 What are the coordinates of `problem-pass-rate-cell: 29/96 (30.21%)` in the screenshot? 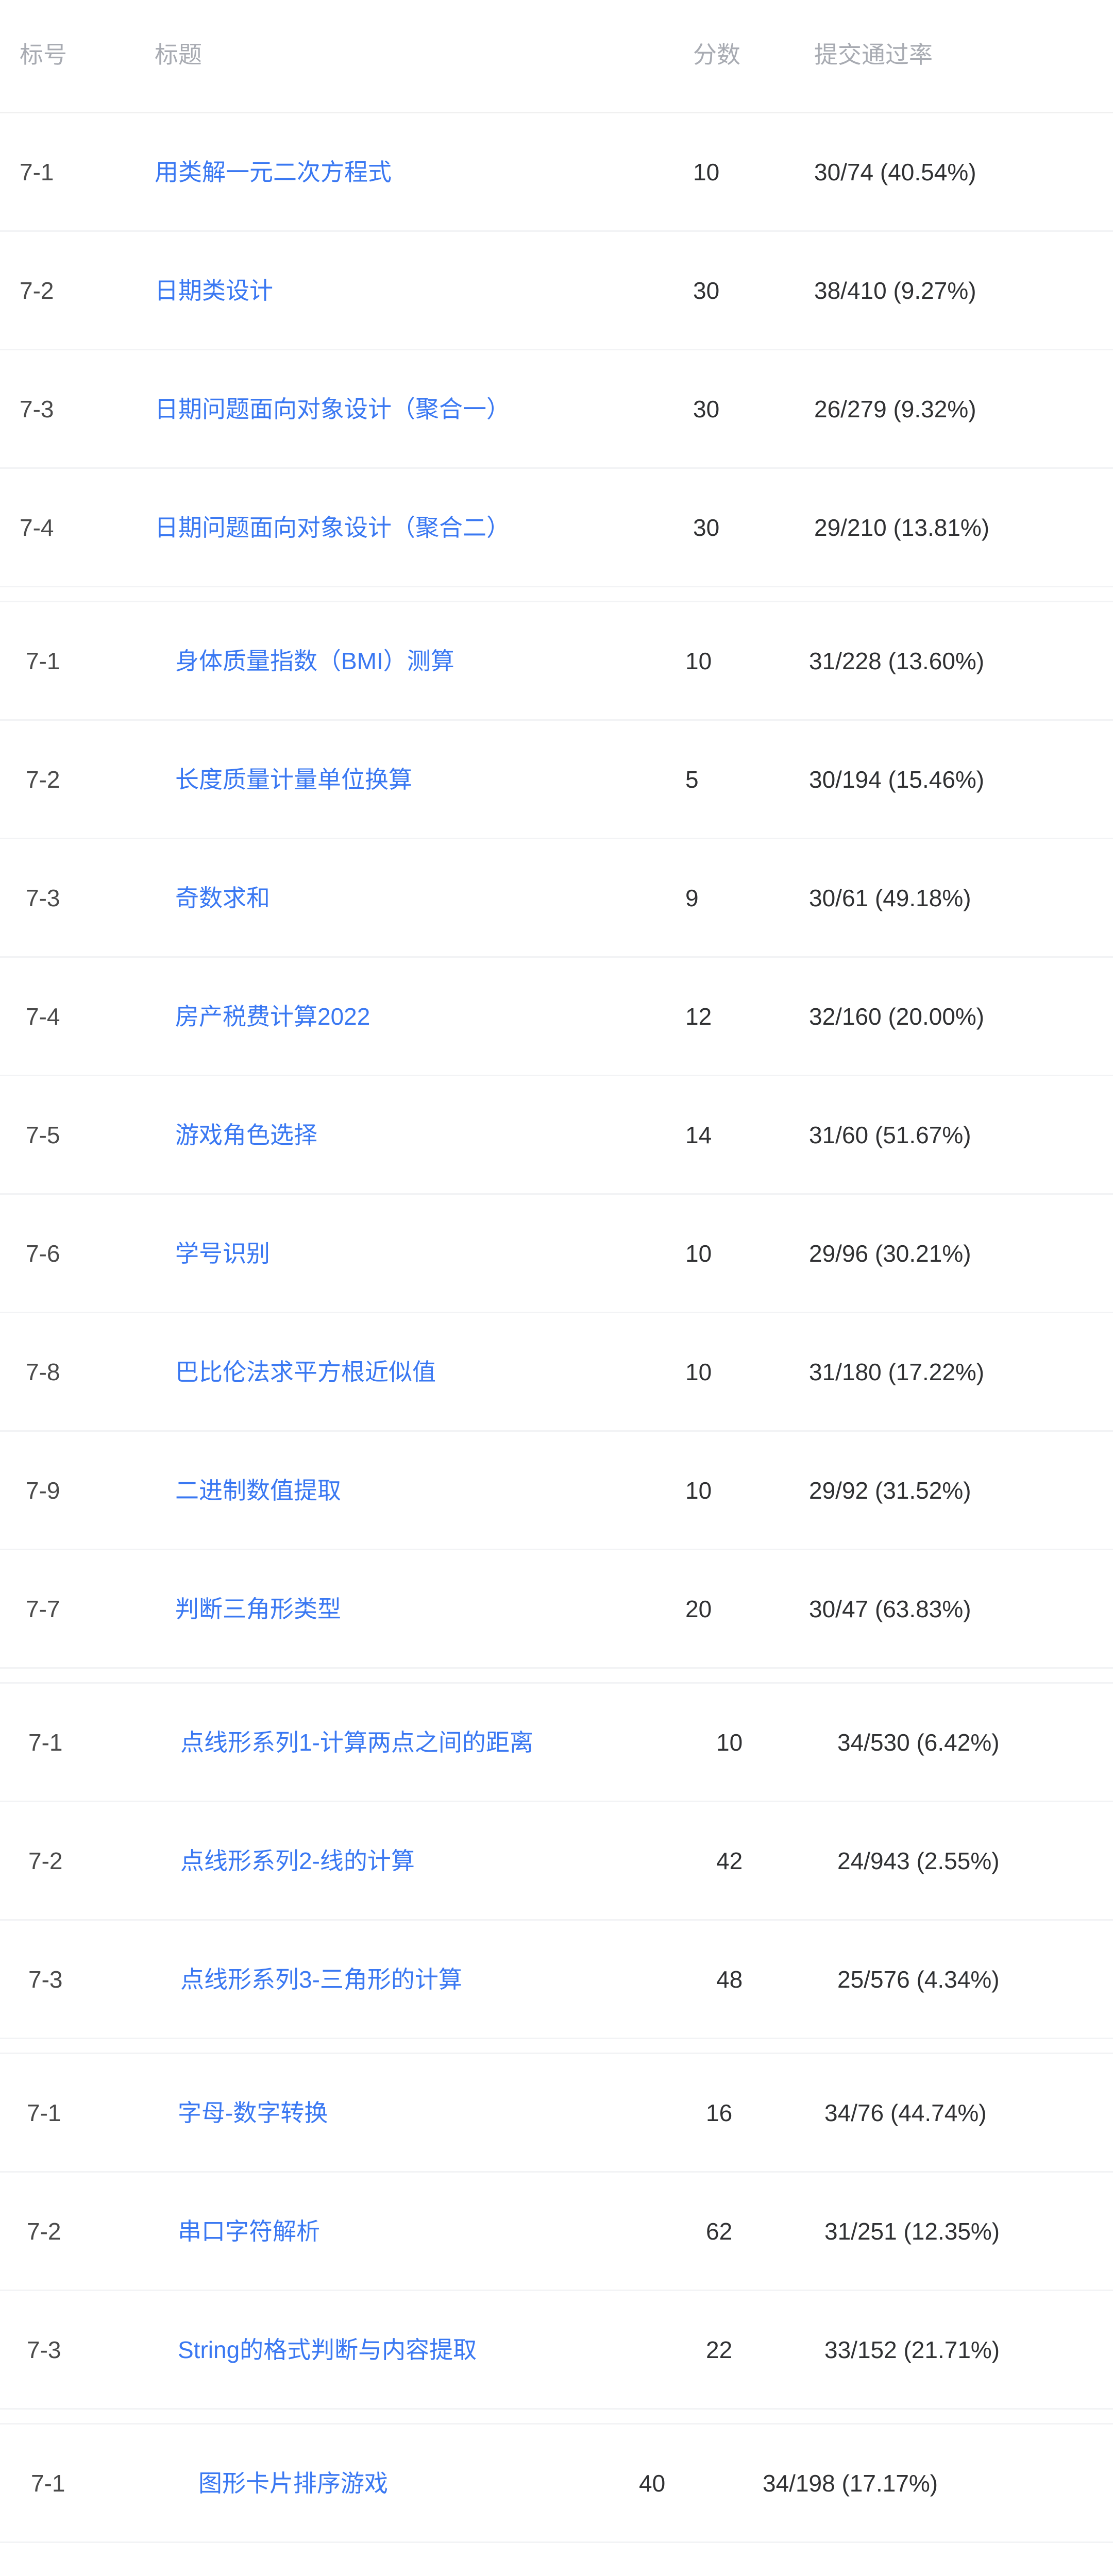 It's located at (890, 1253).